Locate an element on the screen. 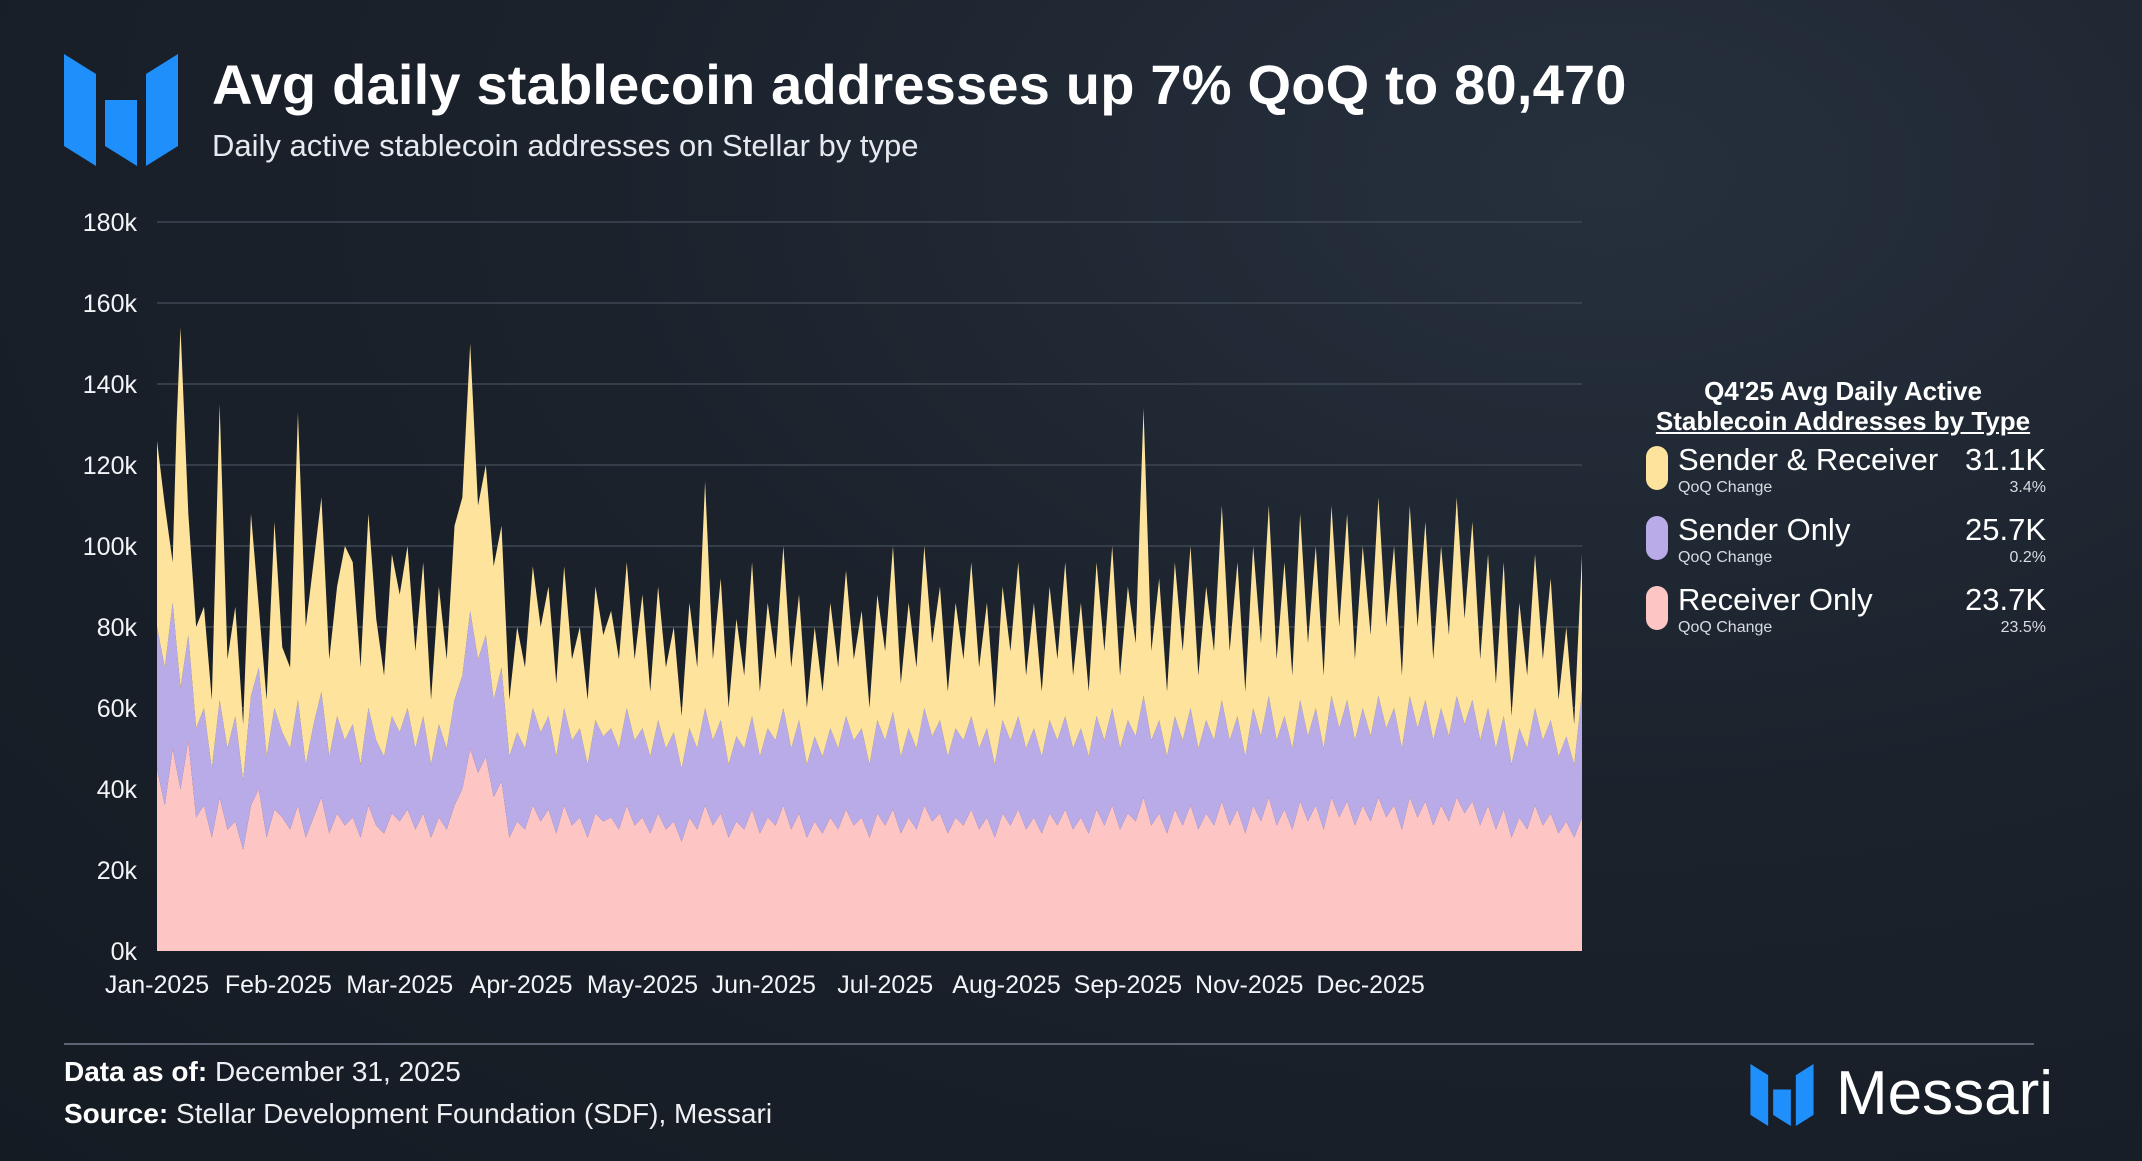 This screenshot has width=2142, height=1161. data-as-of: Data as of: December 31, 2025 is located at coordinates (262, 1072).